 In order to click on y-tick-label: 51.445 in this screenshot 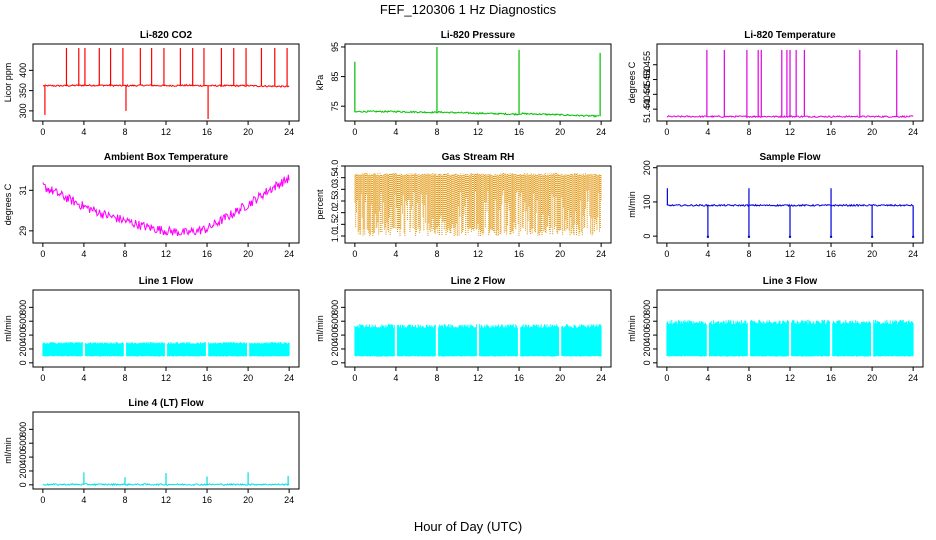, I will do `click(647, 95)`.